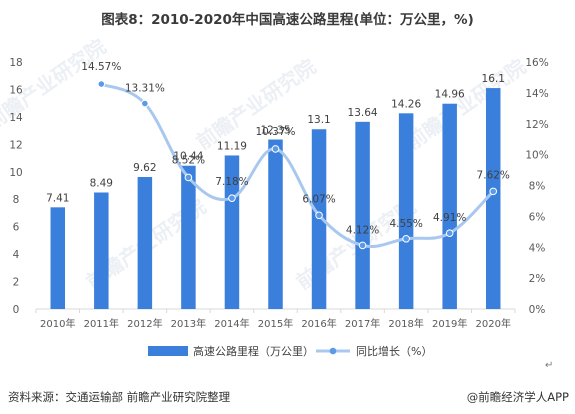  Describe the element at coordinates (144, 323) in the screenshot. I see `x-axis-category-label: 2012年` at that location.